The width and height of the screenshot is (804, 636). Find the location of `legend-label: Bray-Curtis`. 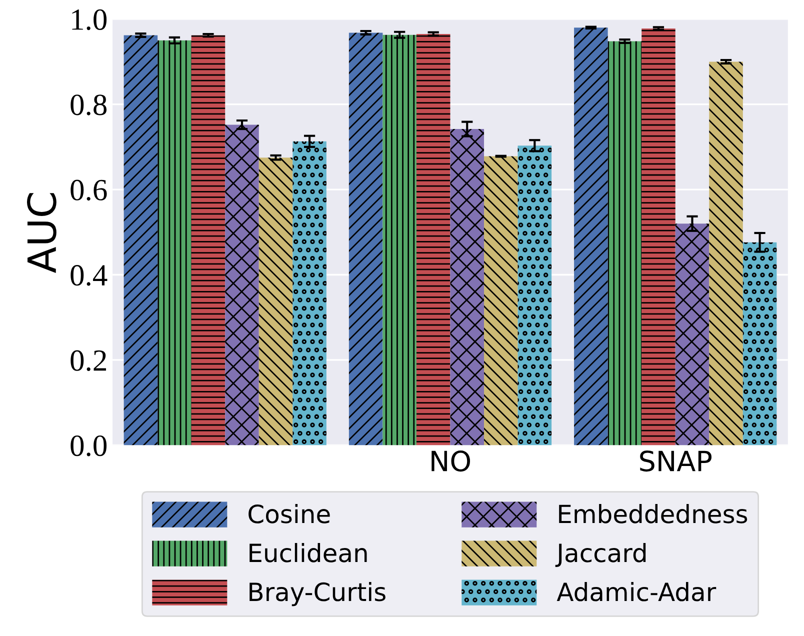

legend-label: Bray-Curtis is located at coordinates (318, 594).